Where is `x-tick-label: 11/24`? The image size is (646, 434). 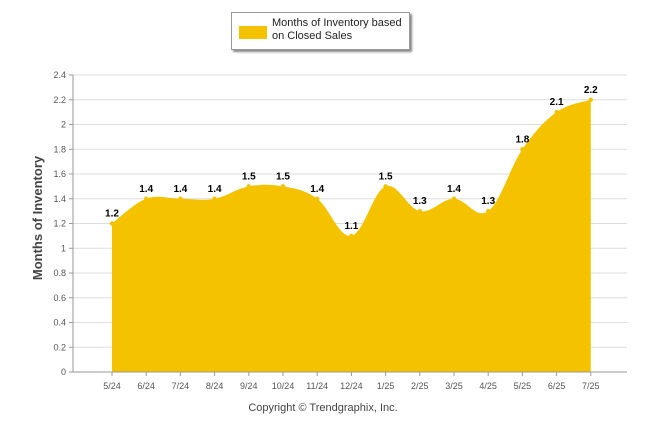
x-tick-label: 11/24 is located at coordinates (317, 386).